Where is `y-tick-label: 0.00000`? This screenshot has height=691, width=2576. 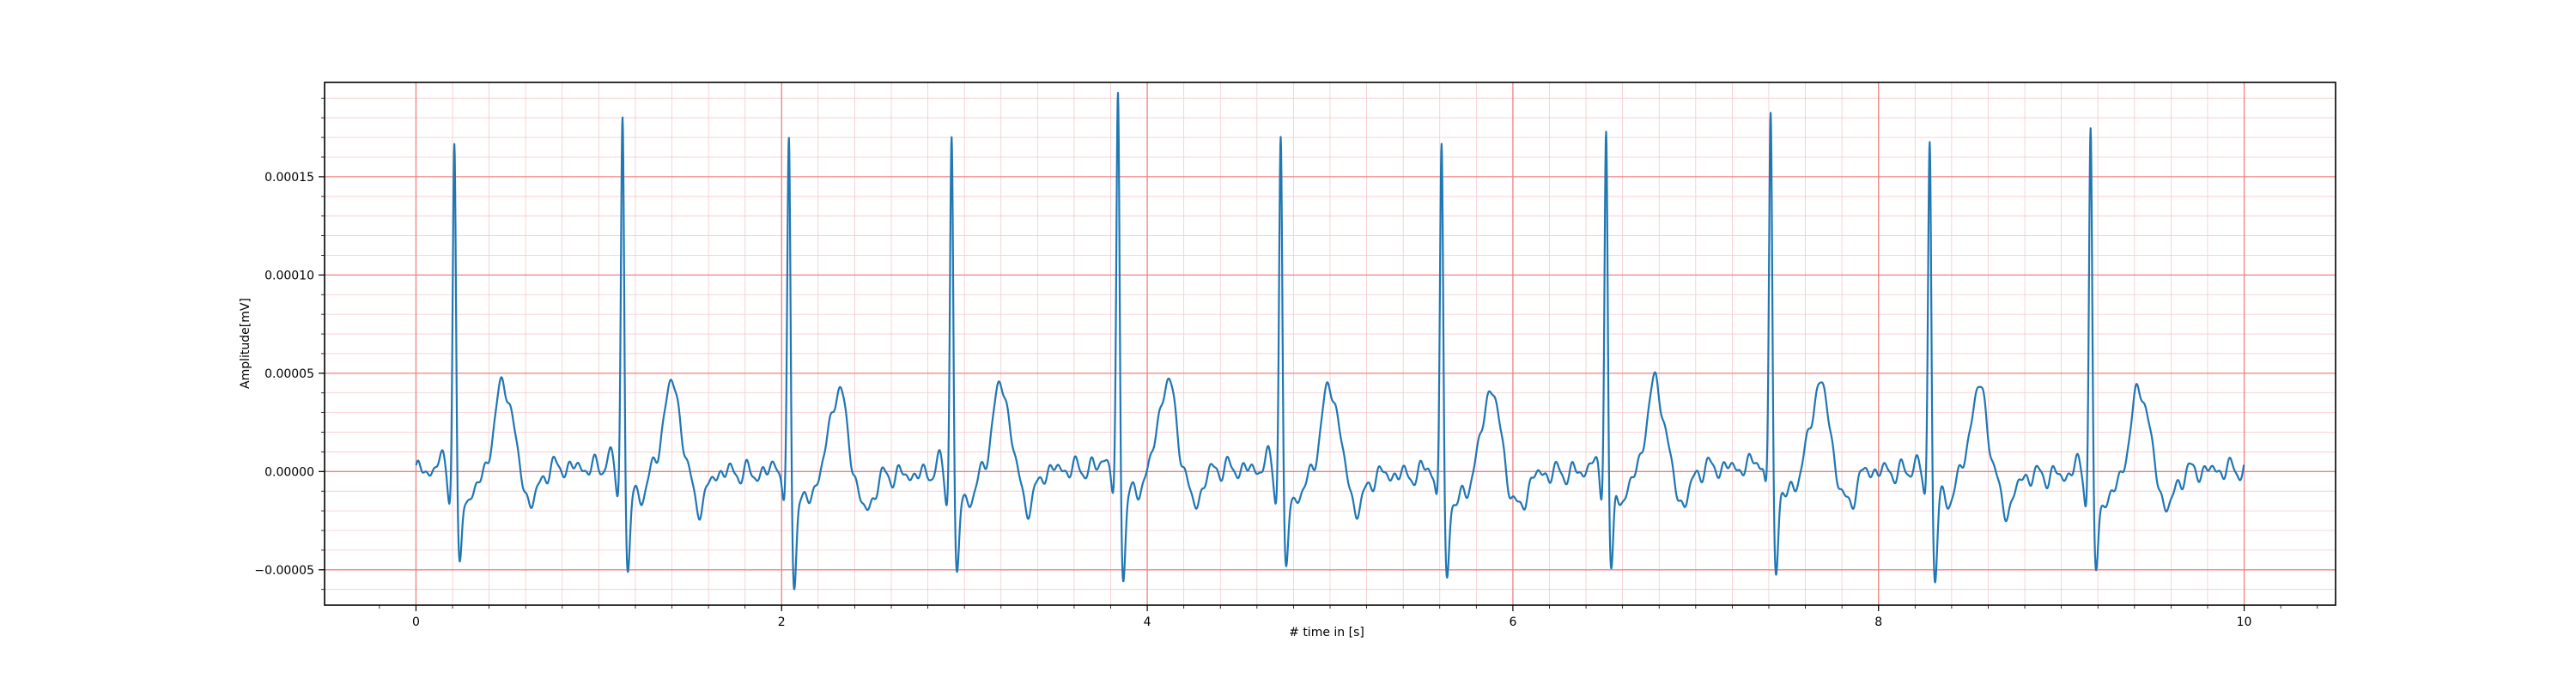 y-tick-label: 0.00000 is located at coordinates (289, 472).